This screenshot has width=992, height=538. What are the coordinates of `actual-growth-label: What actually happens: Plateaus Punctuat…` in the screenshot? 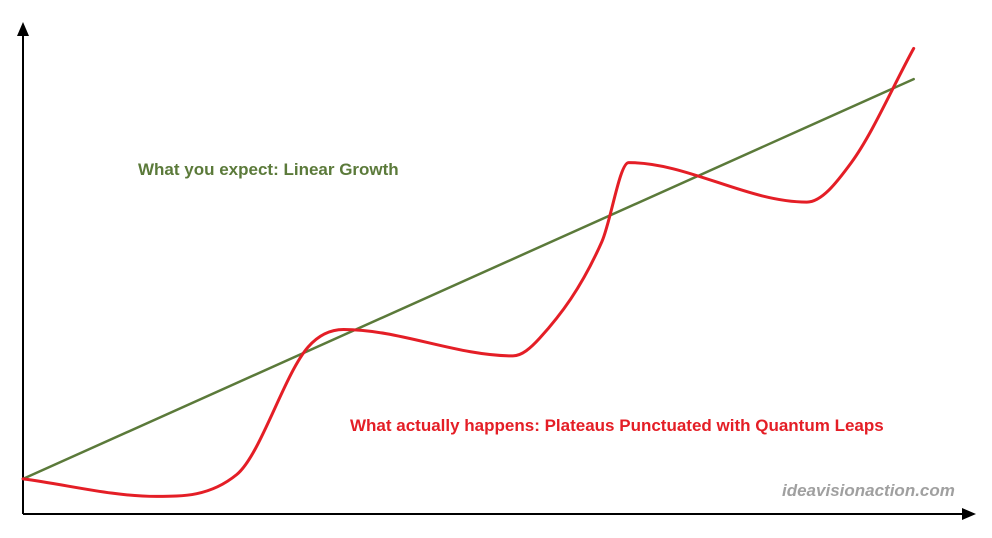 It's located at (617, 425).